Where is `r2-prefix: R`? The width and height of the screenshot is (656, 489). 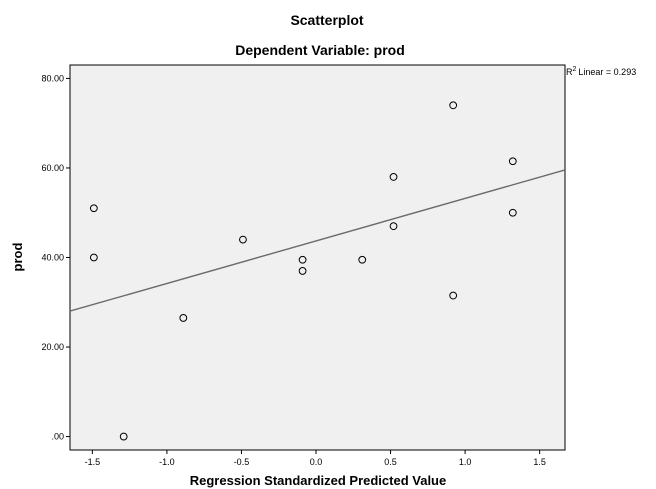
r2-prefix: R is located at coordinates (569, 72).